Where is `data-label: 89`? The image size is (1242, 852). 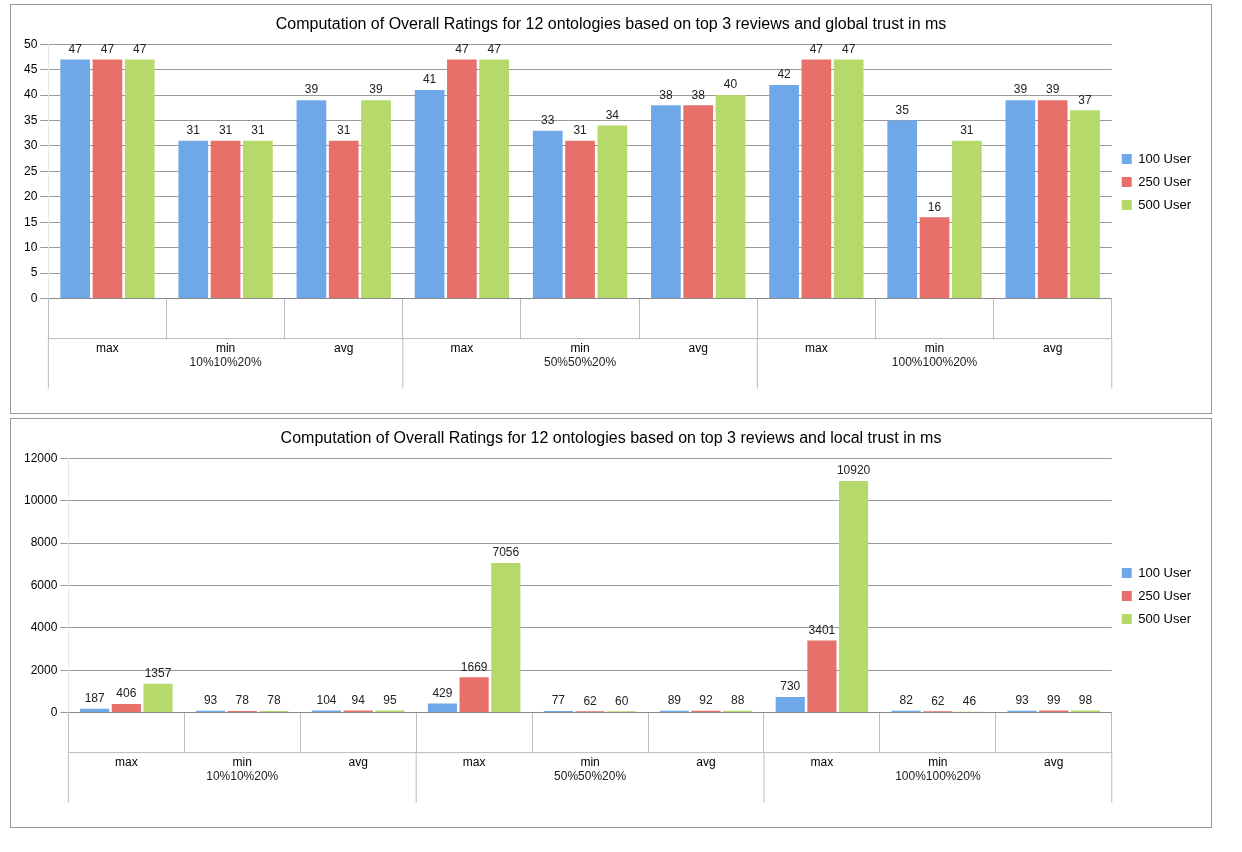
data-label: 89 is located at coordinates (674, 700).